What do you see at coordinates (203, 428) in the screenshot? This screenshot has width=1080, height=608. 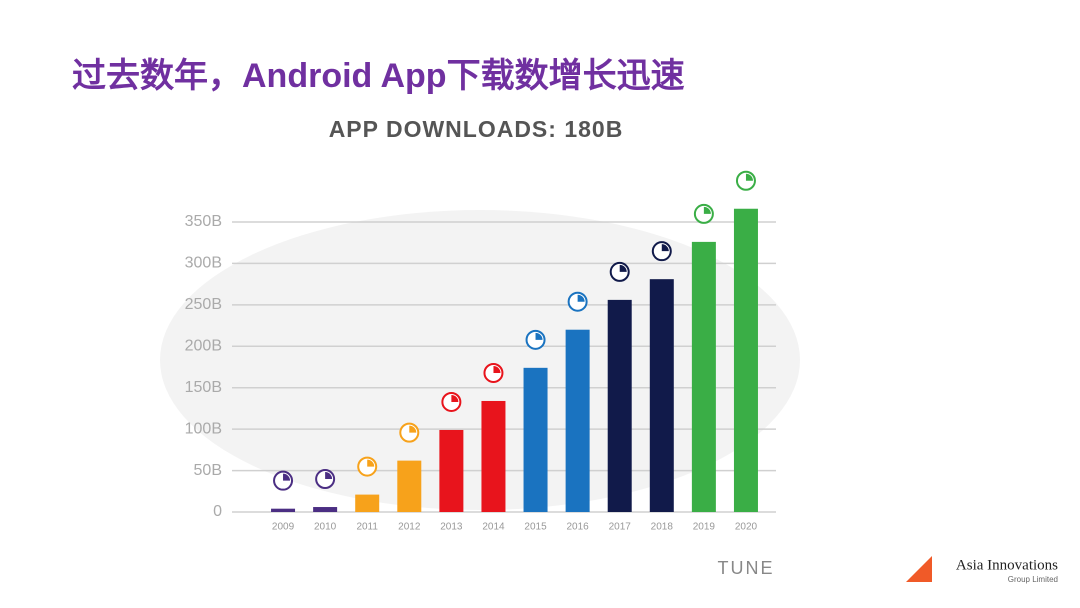 I see `y-tick-label: 100B` at bounding box center [203, 428].